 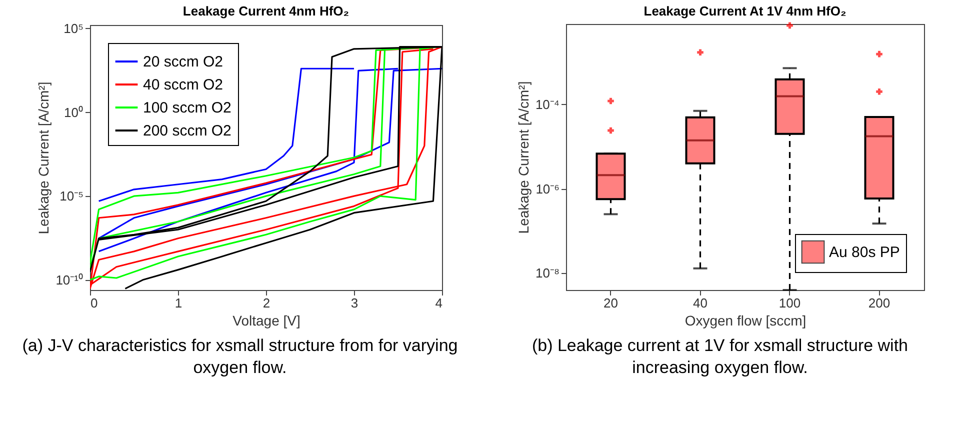 What do you see at coordinates (187, 131) in the screenshot?
I see `legend-label: 200 sccm O2` at bounding box center [187, 131].